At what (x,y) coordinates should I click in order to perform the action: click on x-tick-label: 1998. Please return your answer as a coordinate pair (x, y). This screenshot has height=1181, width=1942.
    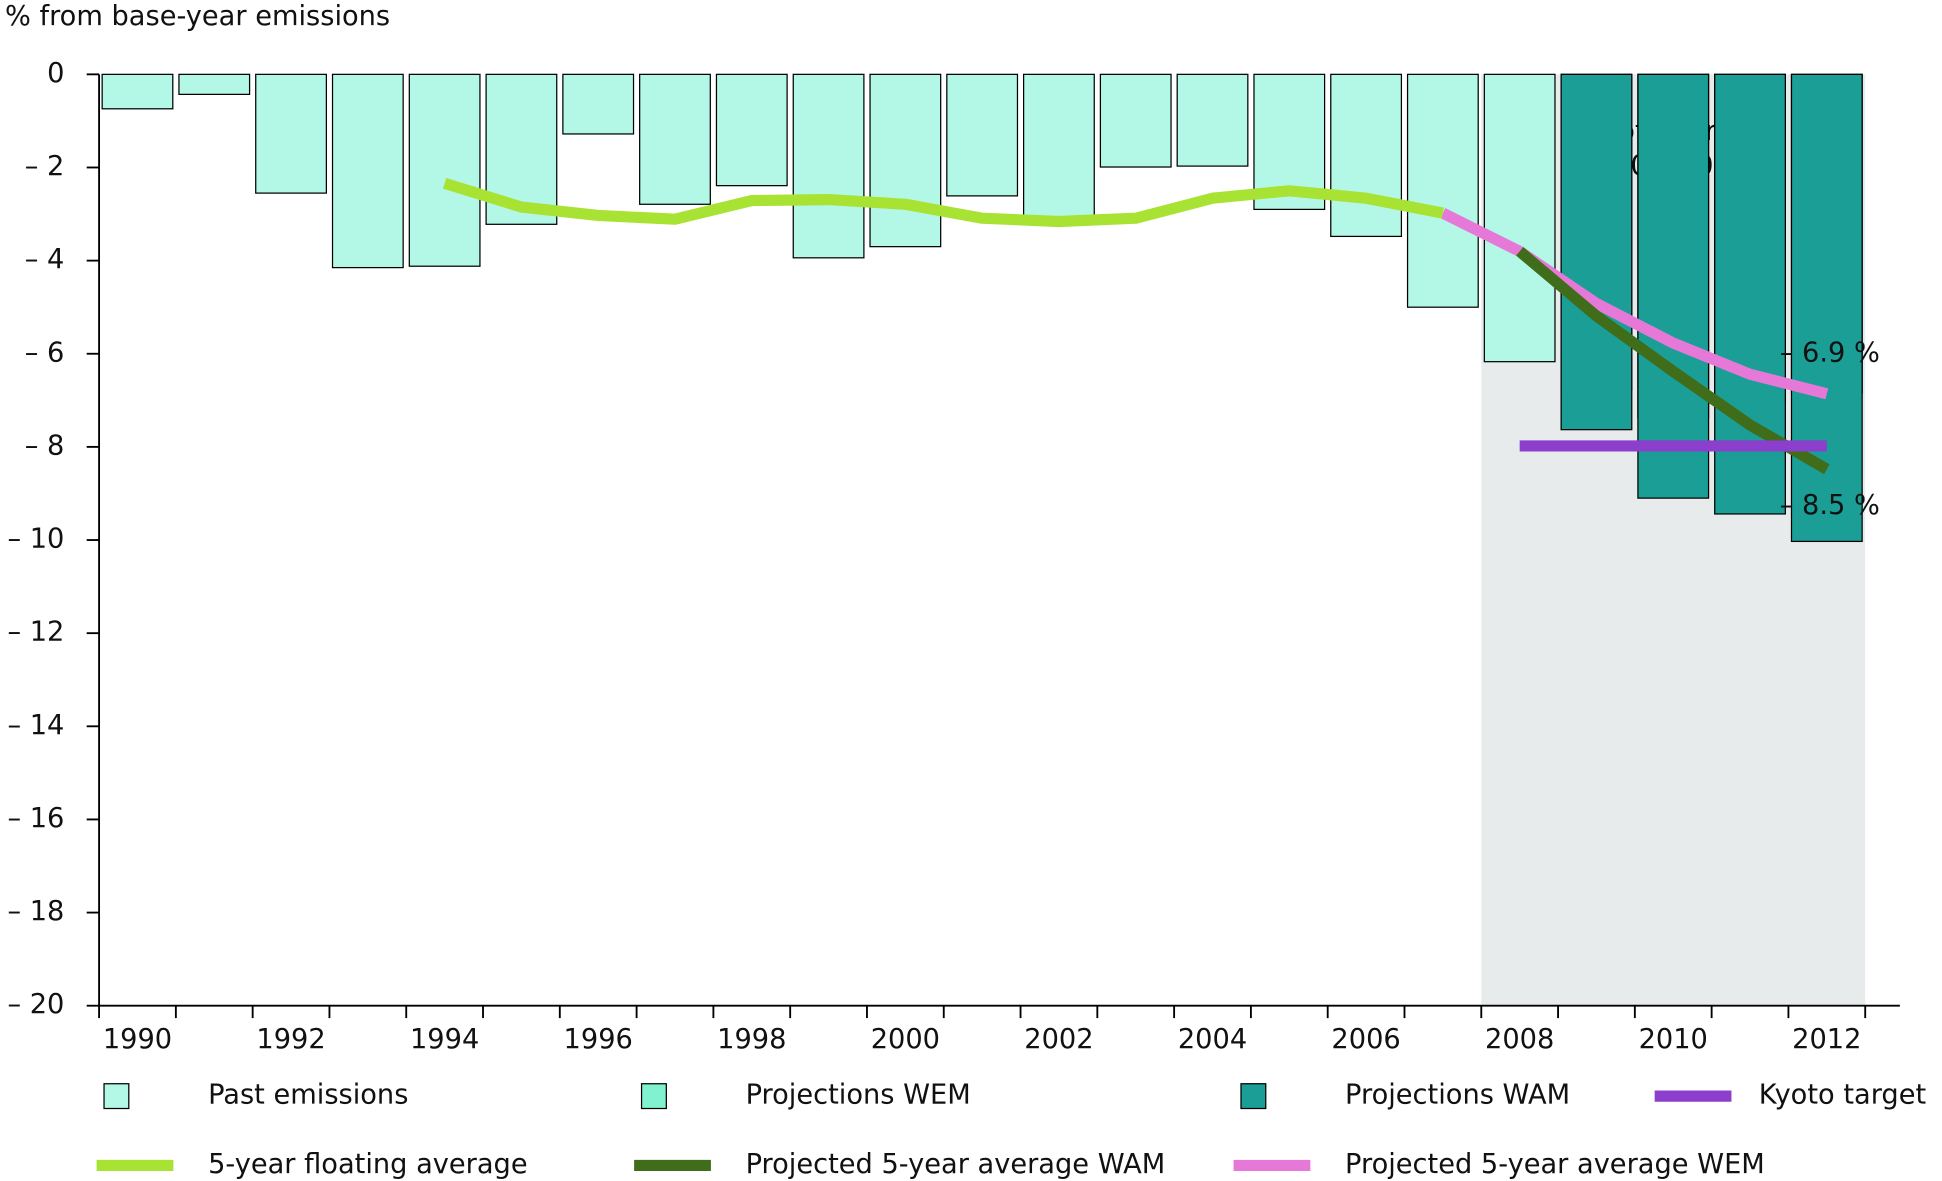
    Looking at the image, I should click on (751, 1039).